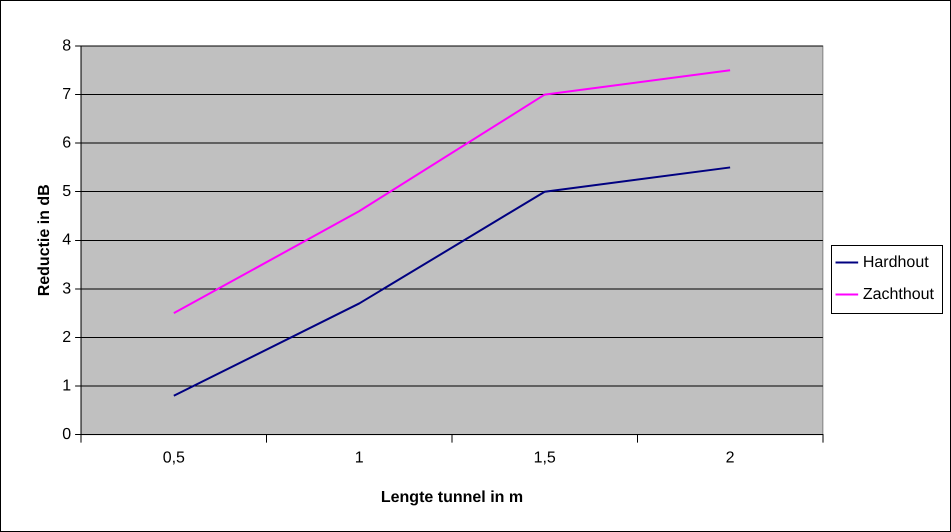 This screenshot has height=532, width=951. I want to click on x-tick-label: 0,5, so click(174, 458).